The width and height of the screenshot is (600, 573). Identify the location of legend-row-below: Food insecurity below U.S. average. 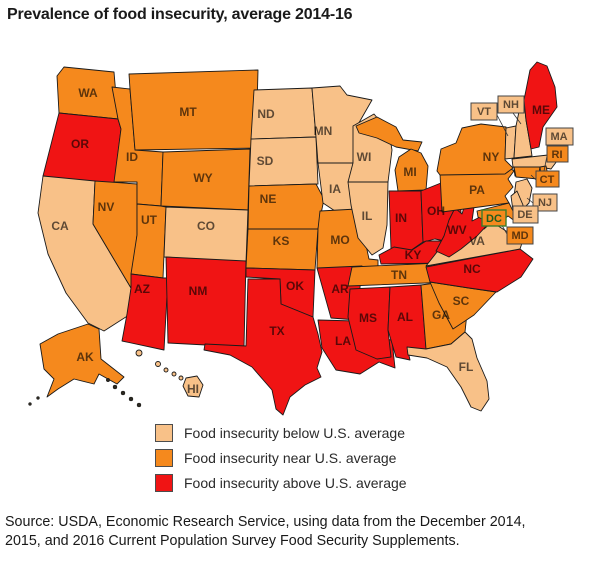
(281, 433).